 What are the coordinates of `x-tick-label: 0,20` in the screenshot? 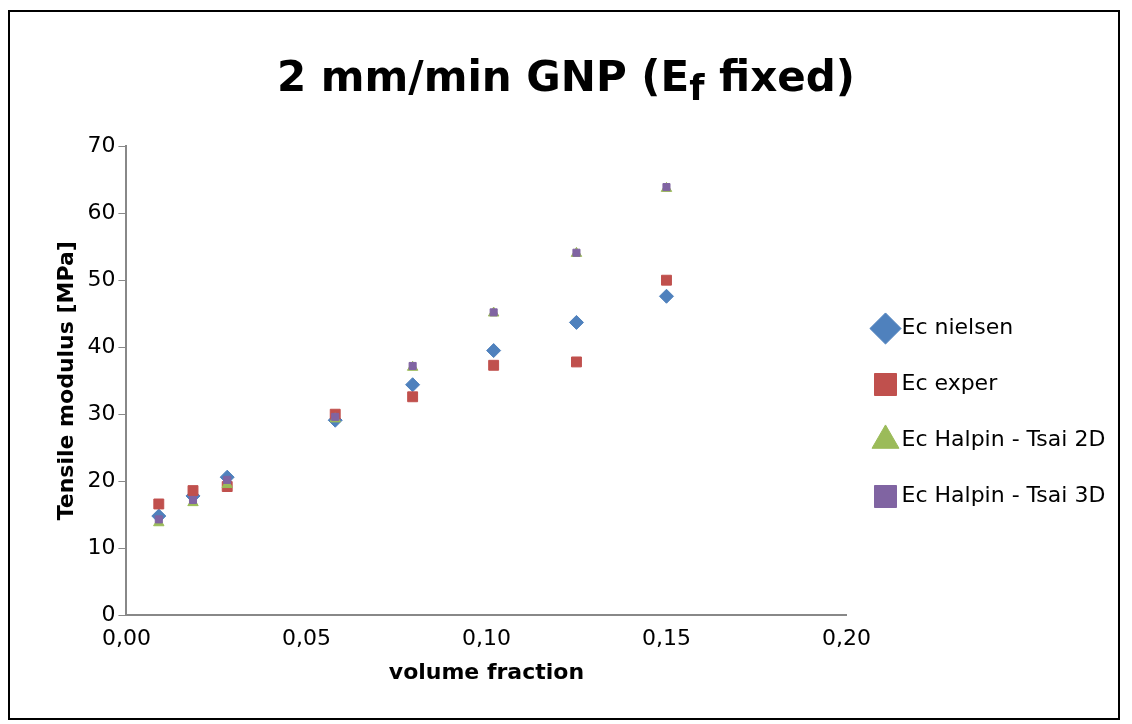 It's located at (846, 638).